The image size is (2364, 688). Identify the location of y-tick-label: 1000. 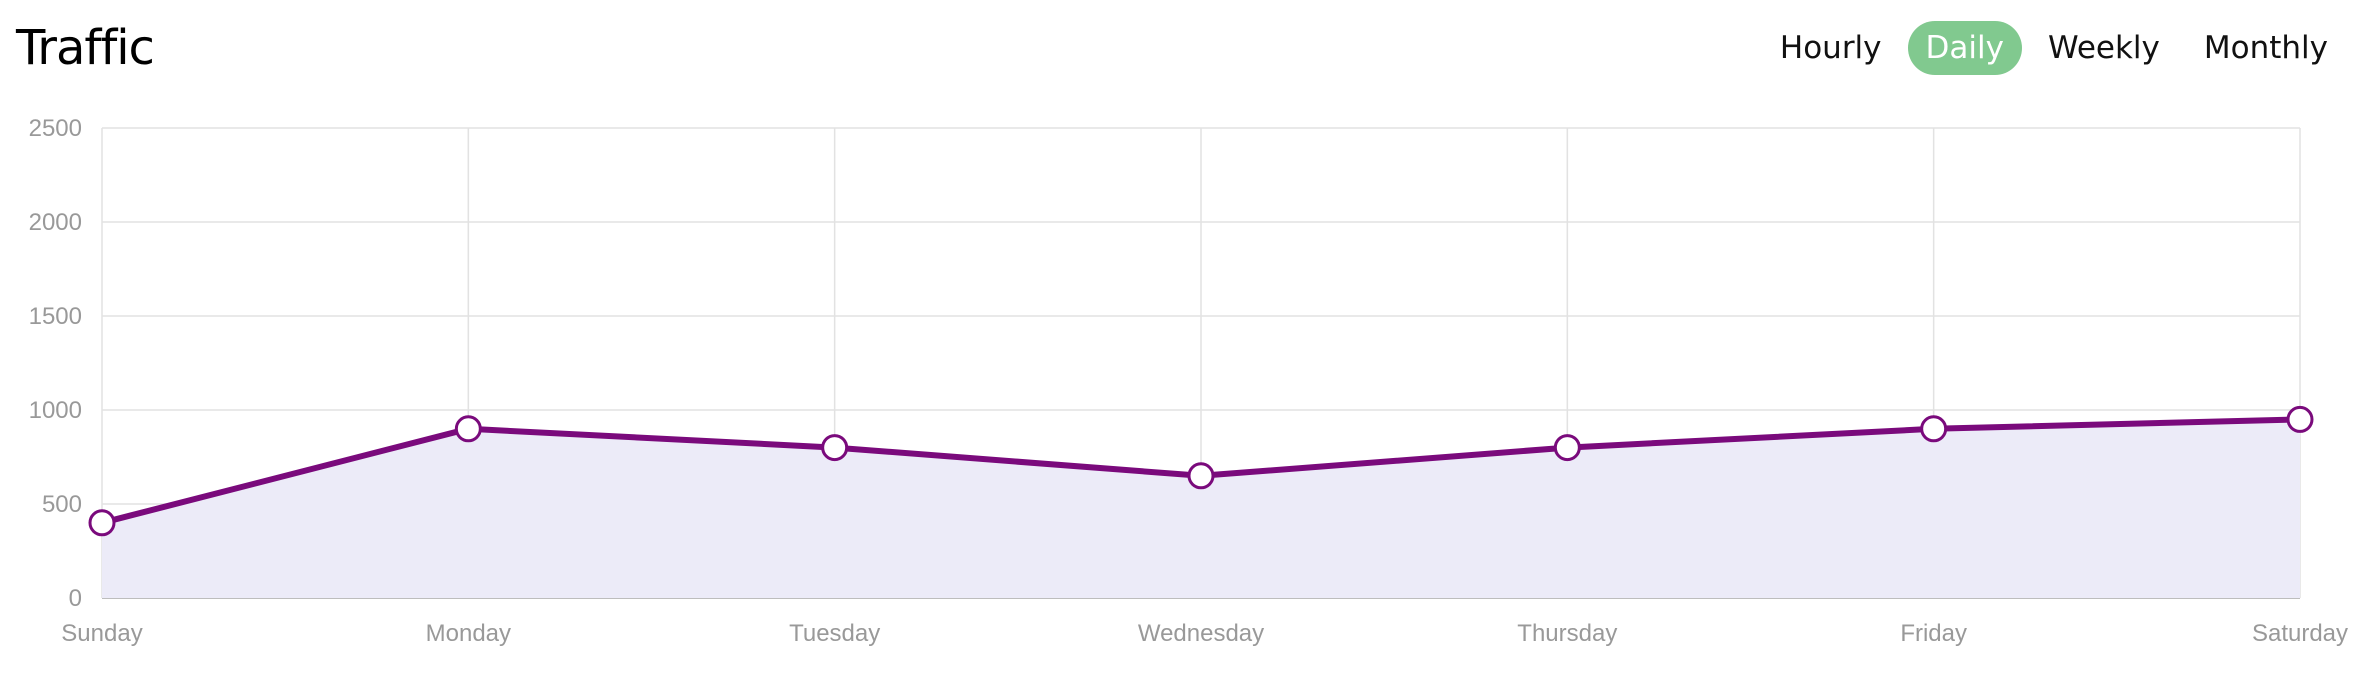
(55, 410).